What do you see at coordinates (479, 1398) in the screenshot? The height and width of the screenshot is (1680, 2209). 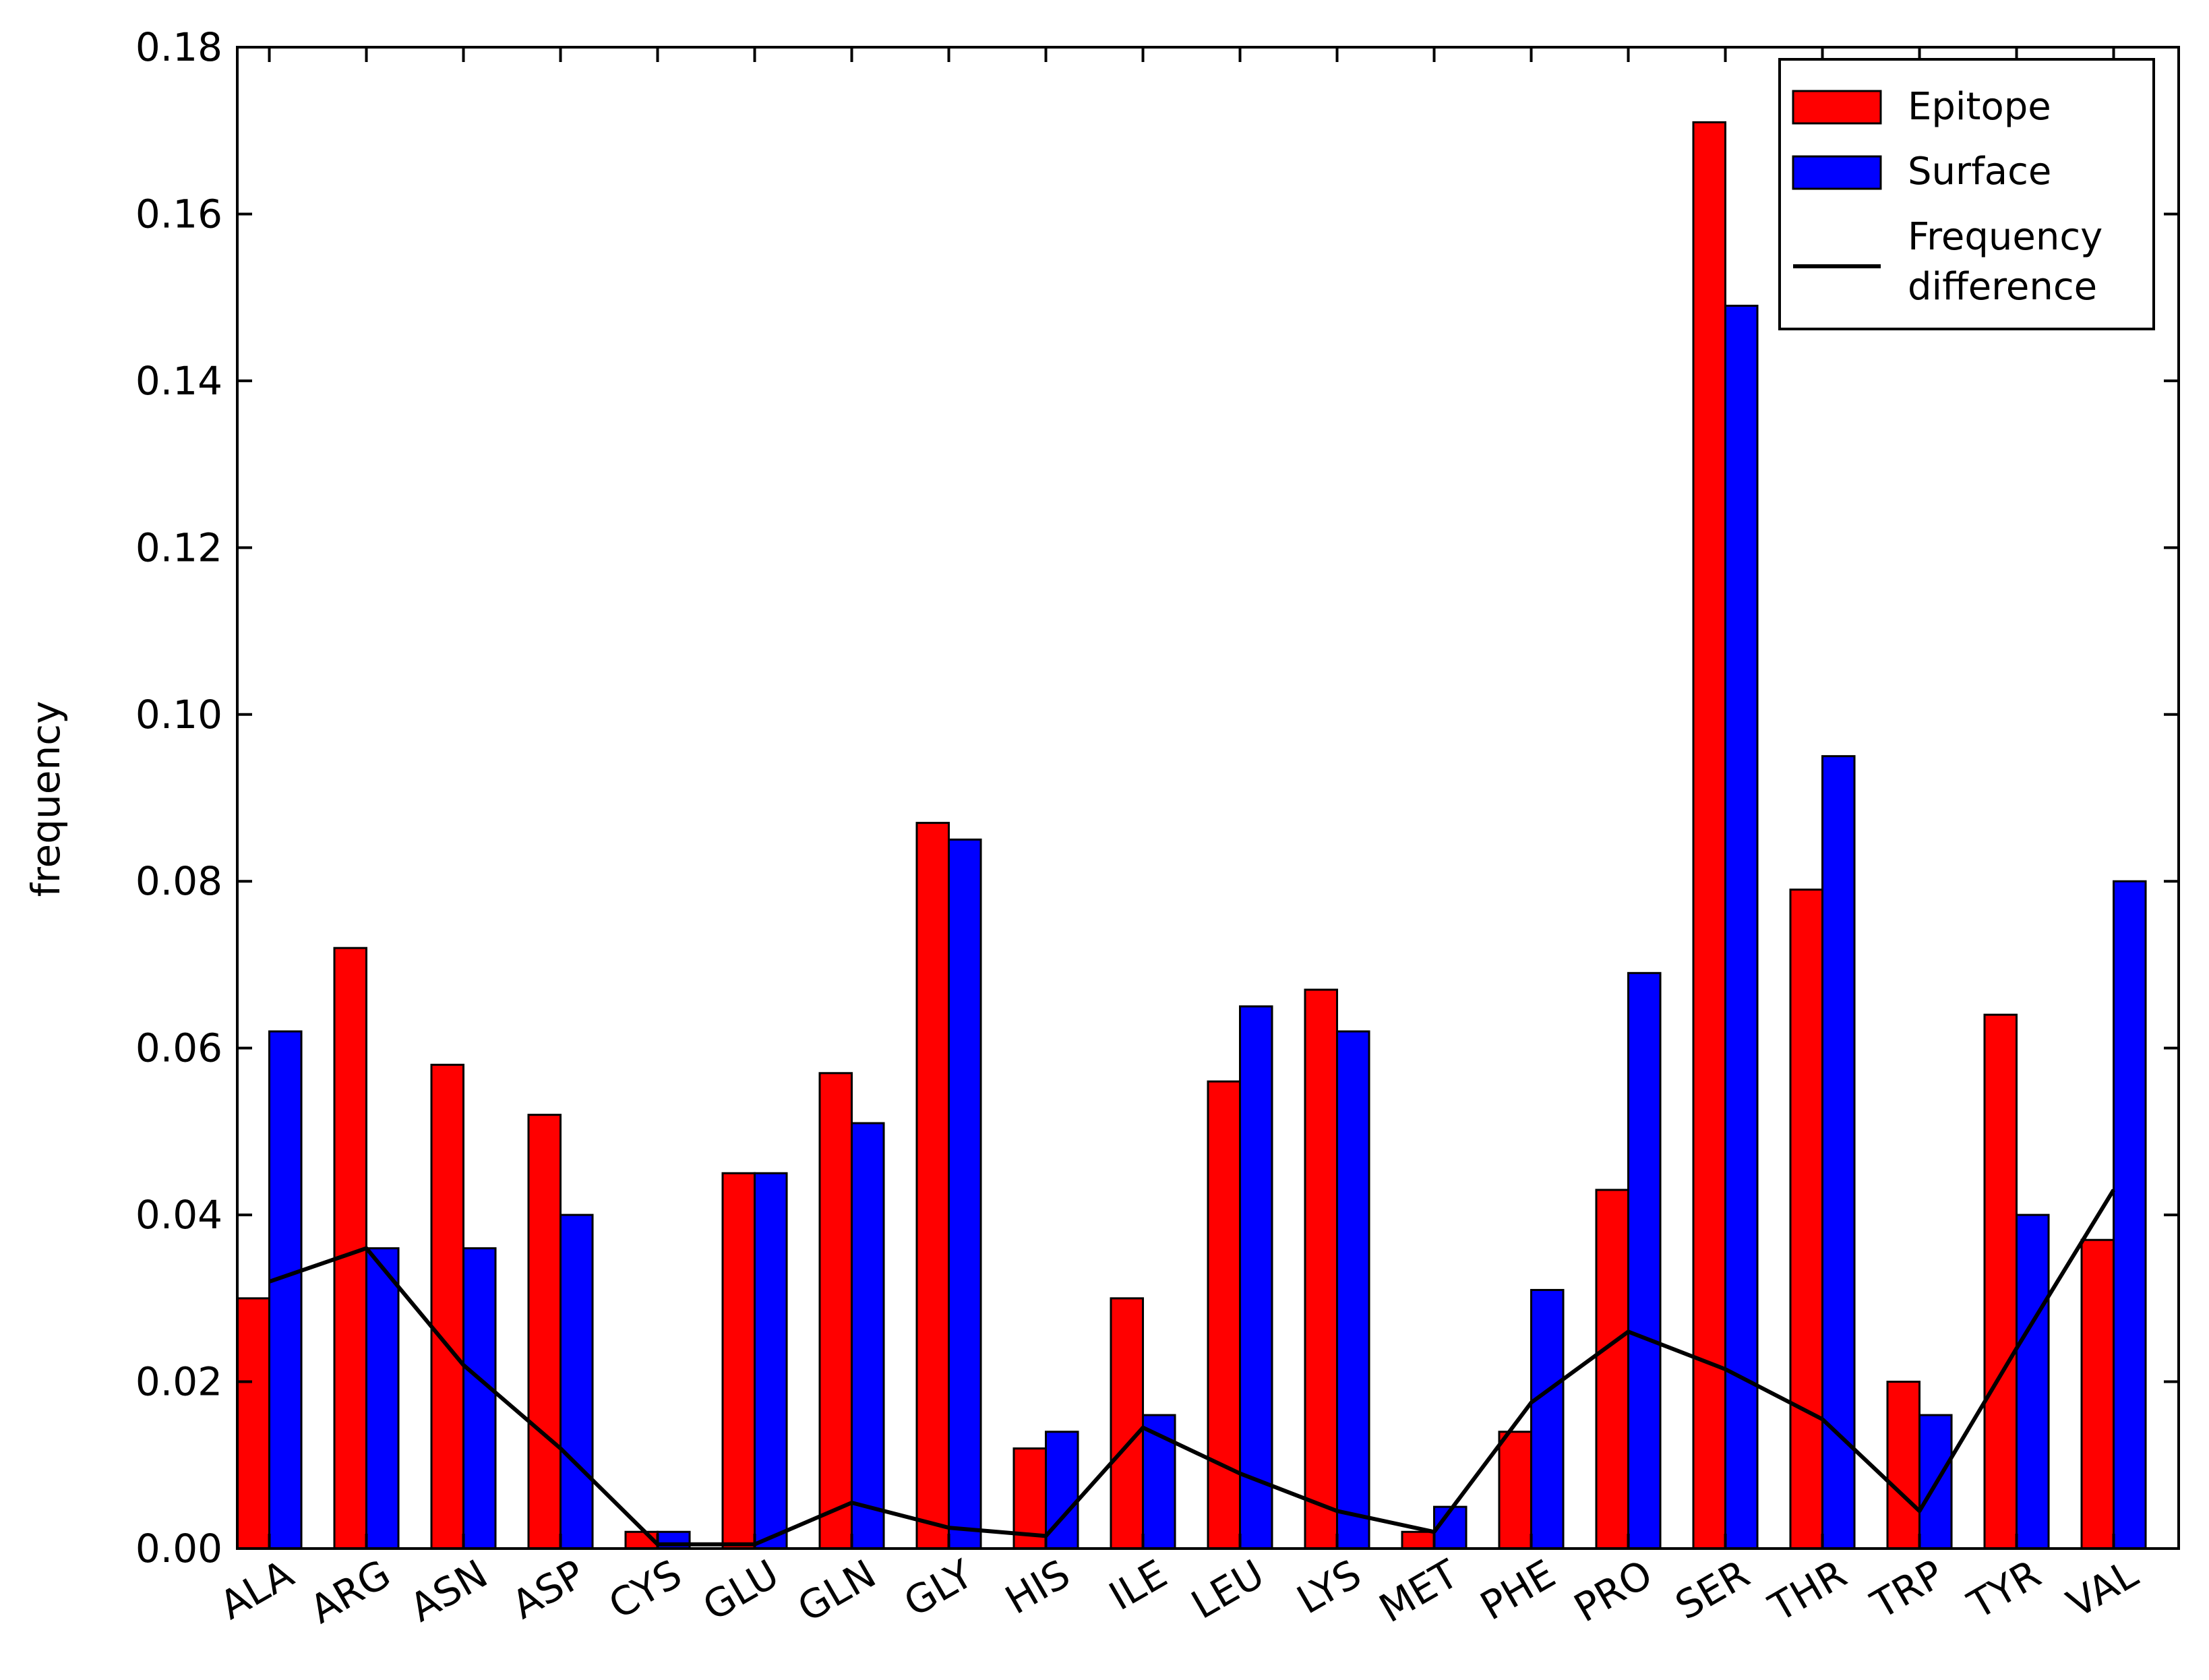 I see `bar-surface-asn` at bounding box center [479, 1398].